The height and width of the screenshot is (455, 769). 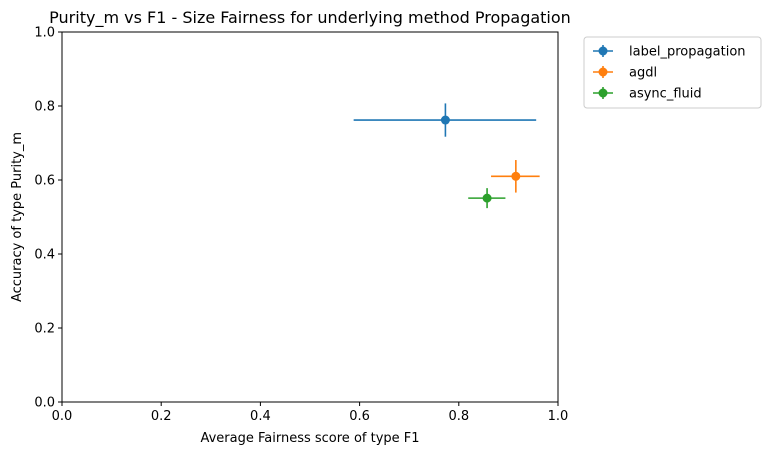 I want to click on x-axis: 0.0 0.2 0.4 0.6 0.8 1.0, so click(x=310, y=413).